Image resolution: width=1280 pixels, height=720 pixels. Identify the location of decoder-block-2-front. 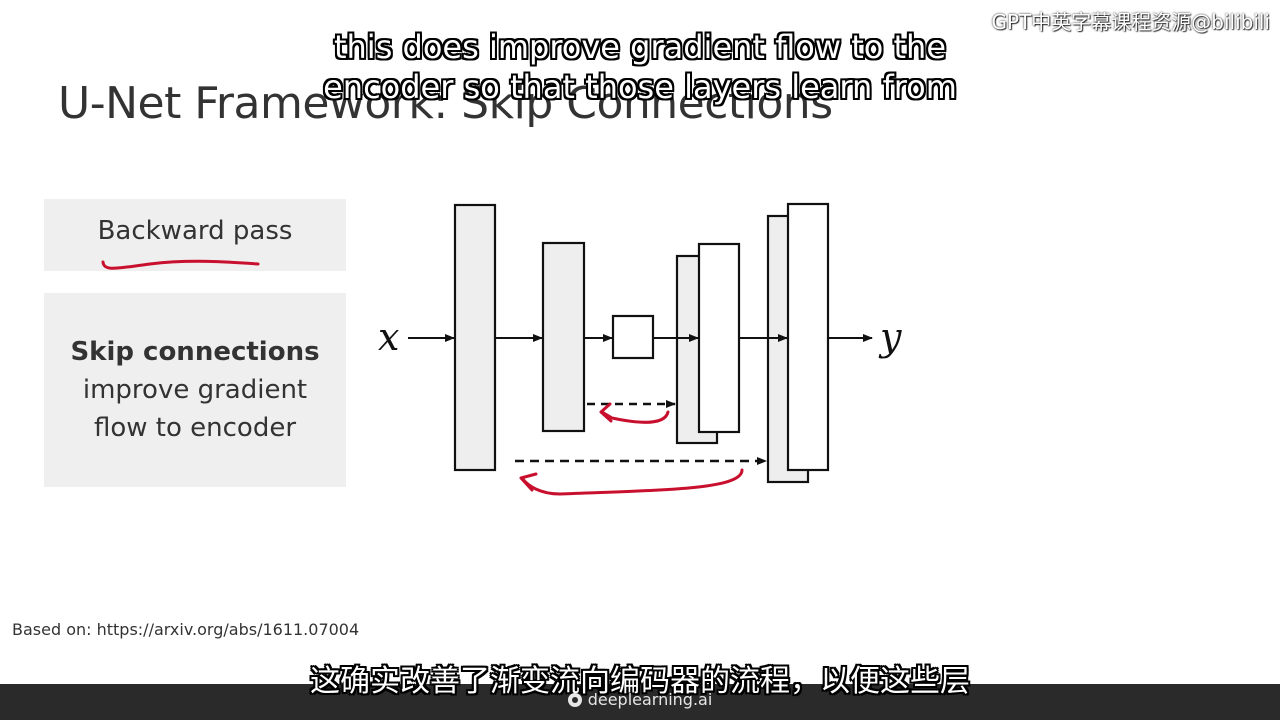
(808, 337).